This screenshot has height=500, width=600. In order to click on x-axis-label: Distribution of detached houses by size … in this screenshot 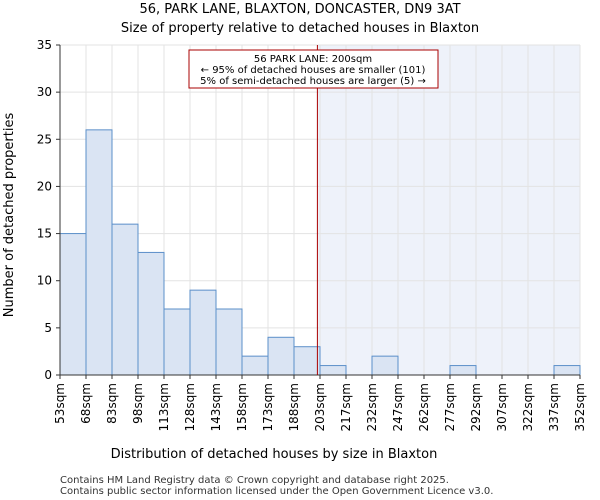, I will do `click(274, 454)`.